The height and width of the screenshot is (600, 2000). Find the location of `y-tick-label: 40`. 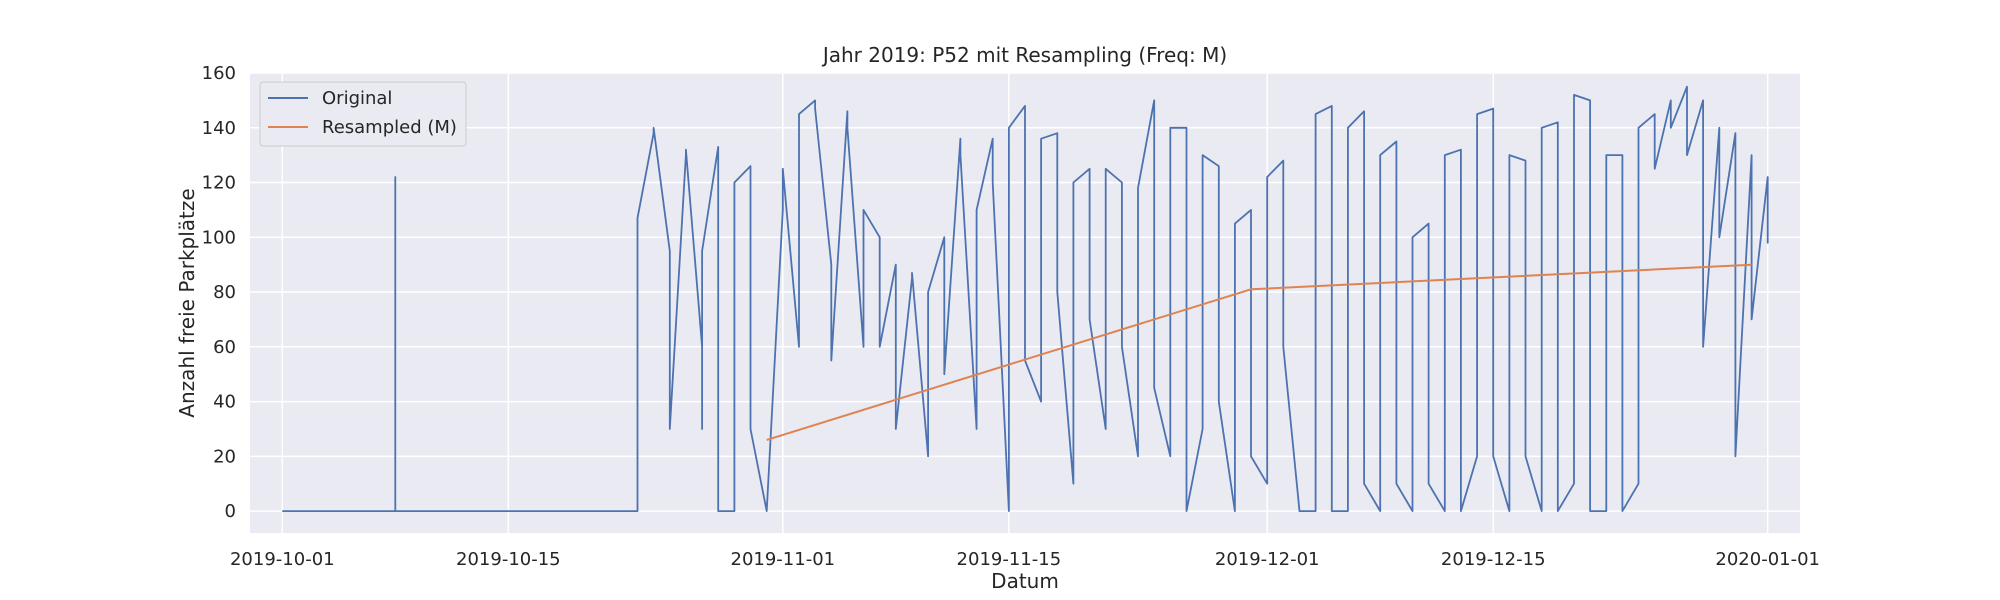

y-tick-label: 40 is located at coordinates (224, 402).